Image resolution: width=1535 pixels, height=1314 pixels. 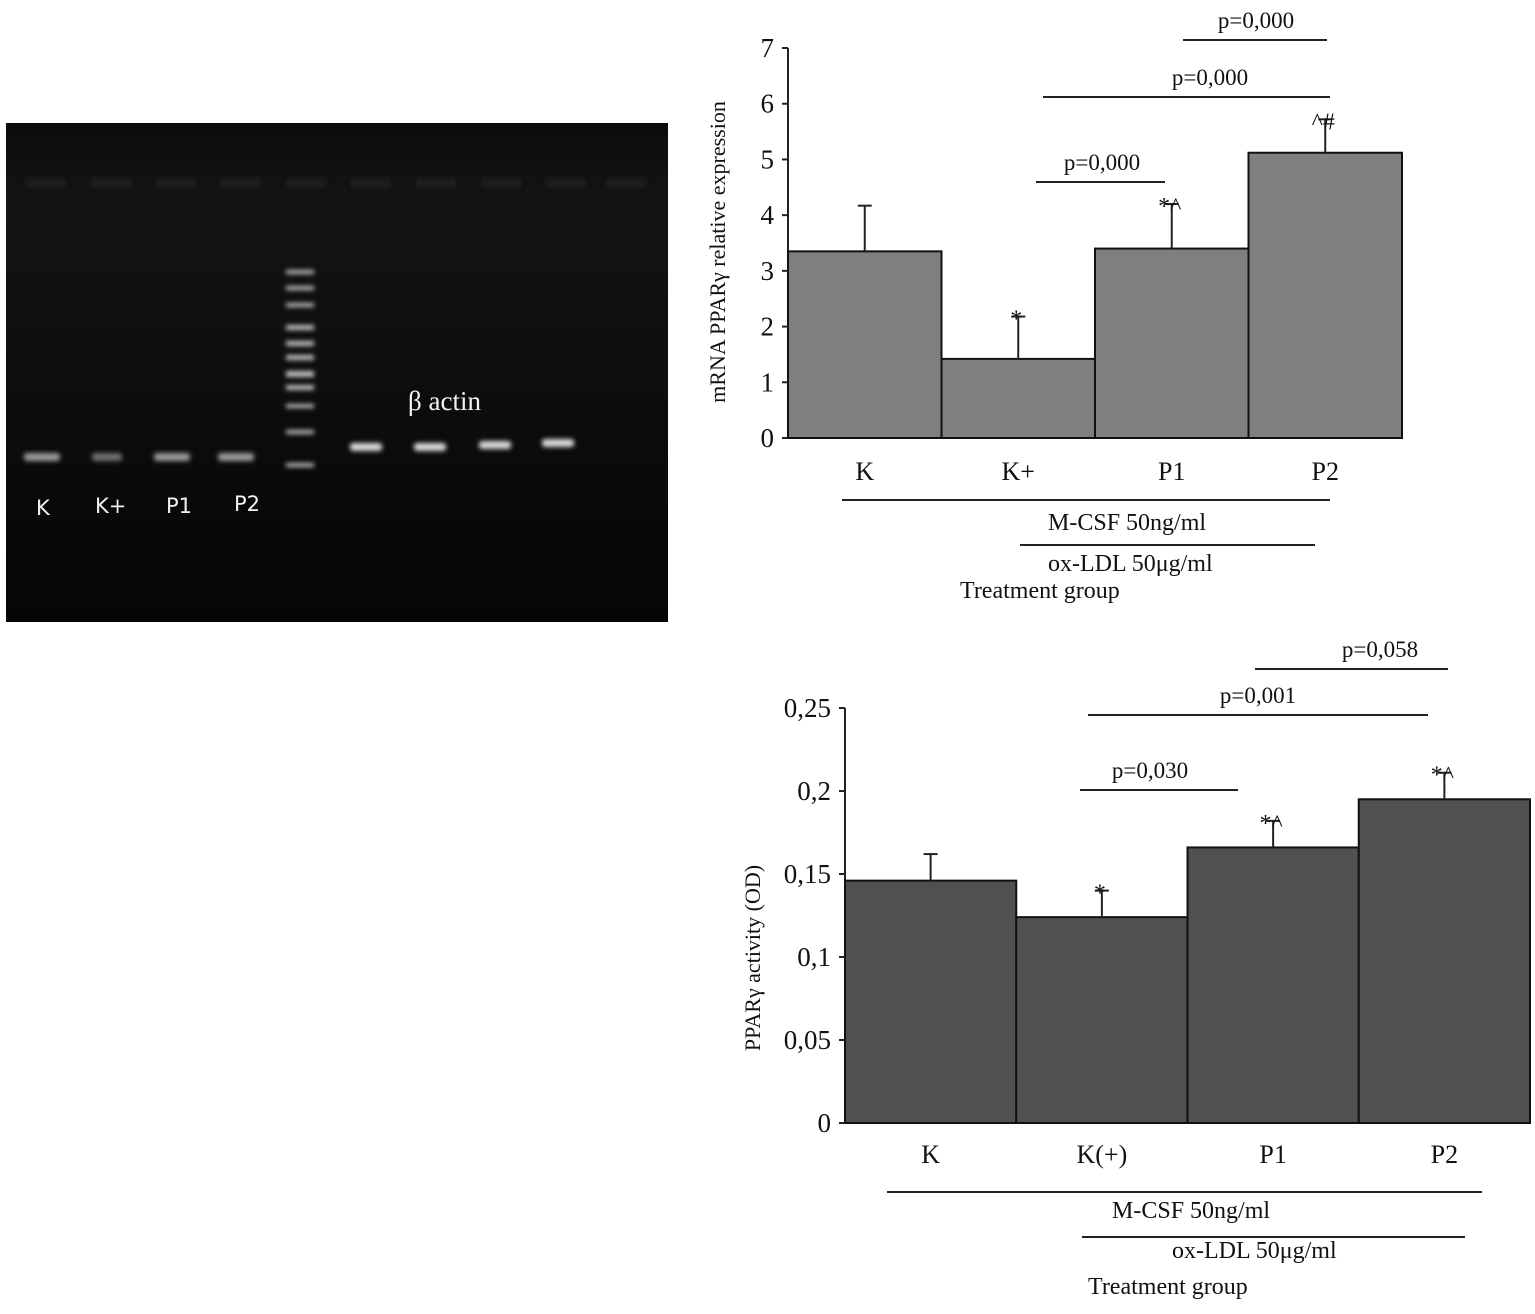 What do you see at coordinates (1168, 1287) in the screenshot?
I see `chart2-x-axis-label: Treatment group` at bounding box center [1168, 1287].